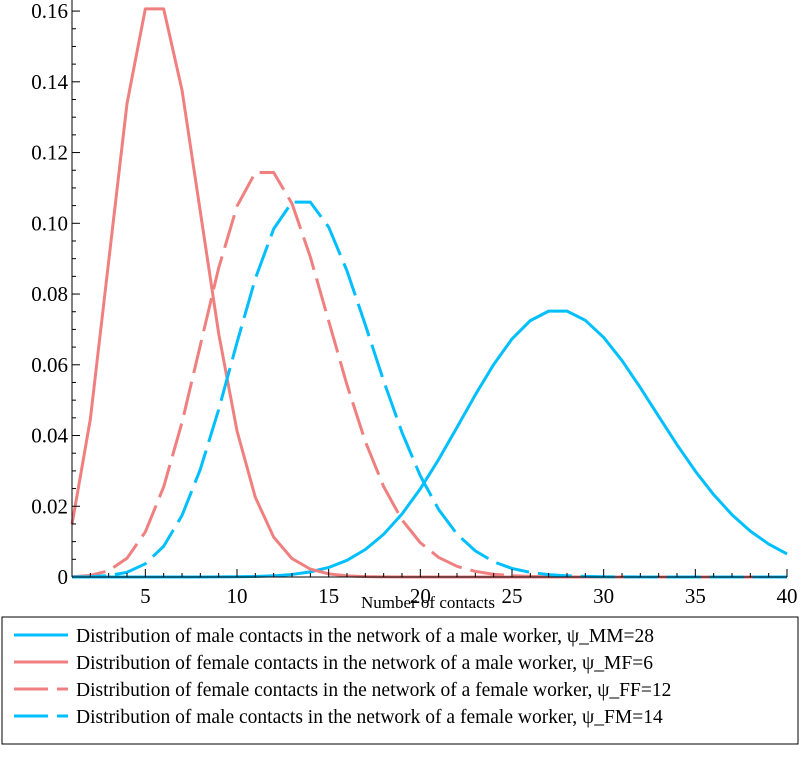  I want to click on y-tick-label: 0.10, so click(49, 223).